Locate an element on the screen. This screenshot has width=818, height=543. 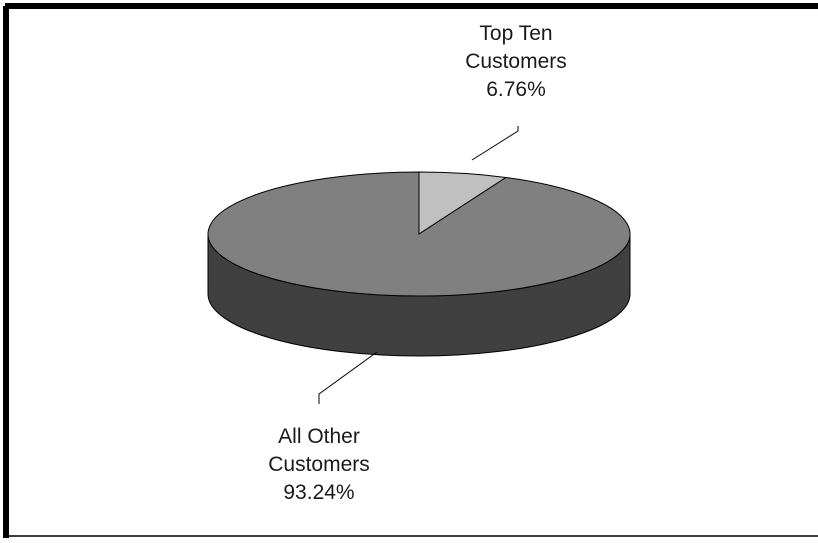
slice-percent-0: 6.76% is located at coordinates (516, 89).